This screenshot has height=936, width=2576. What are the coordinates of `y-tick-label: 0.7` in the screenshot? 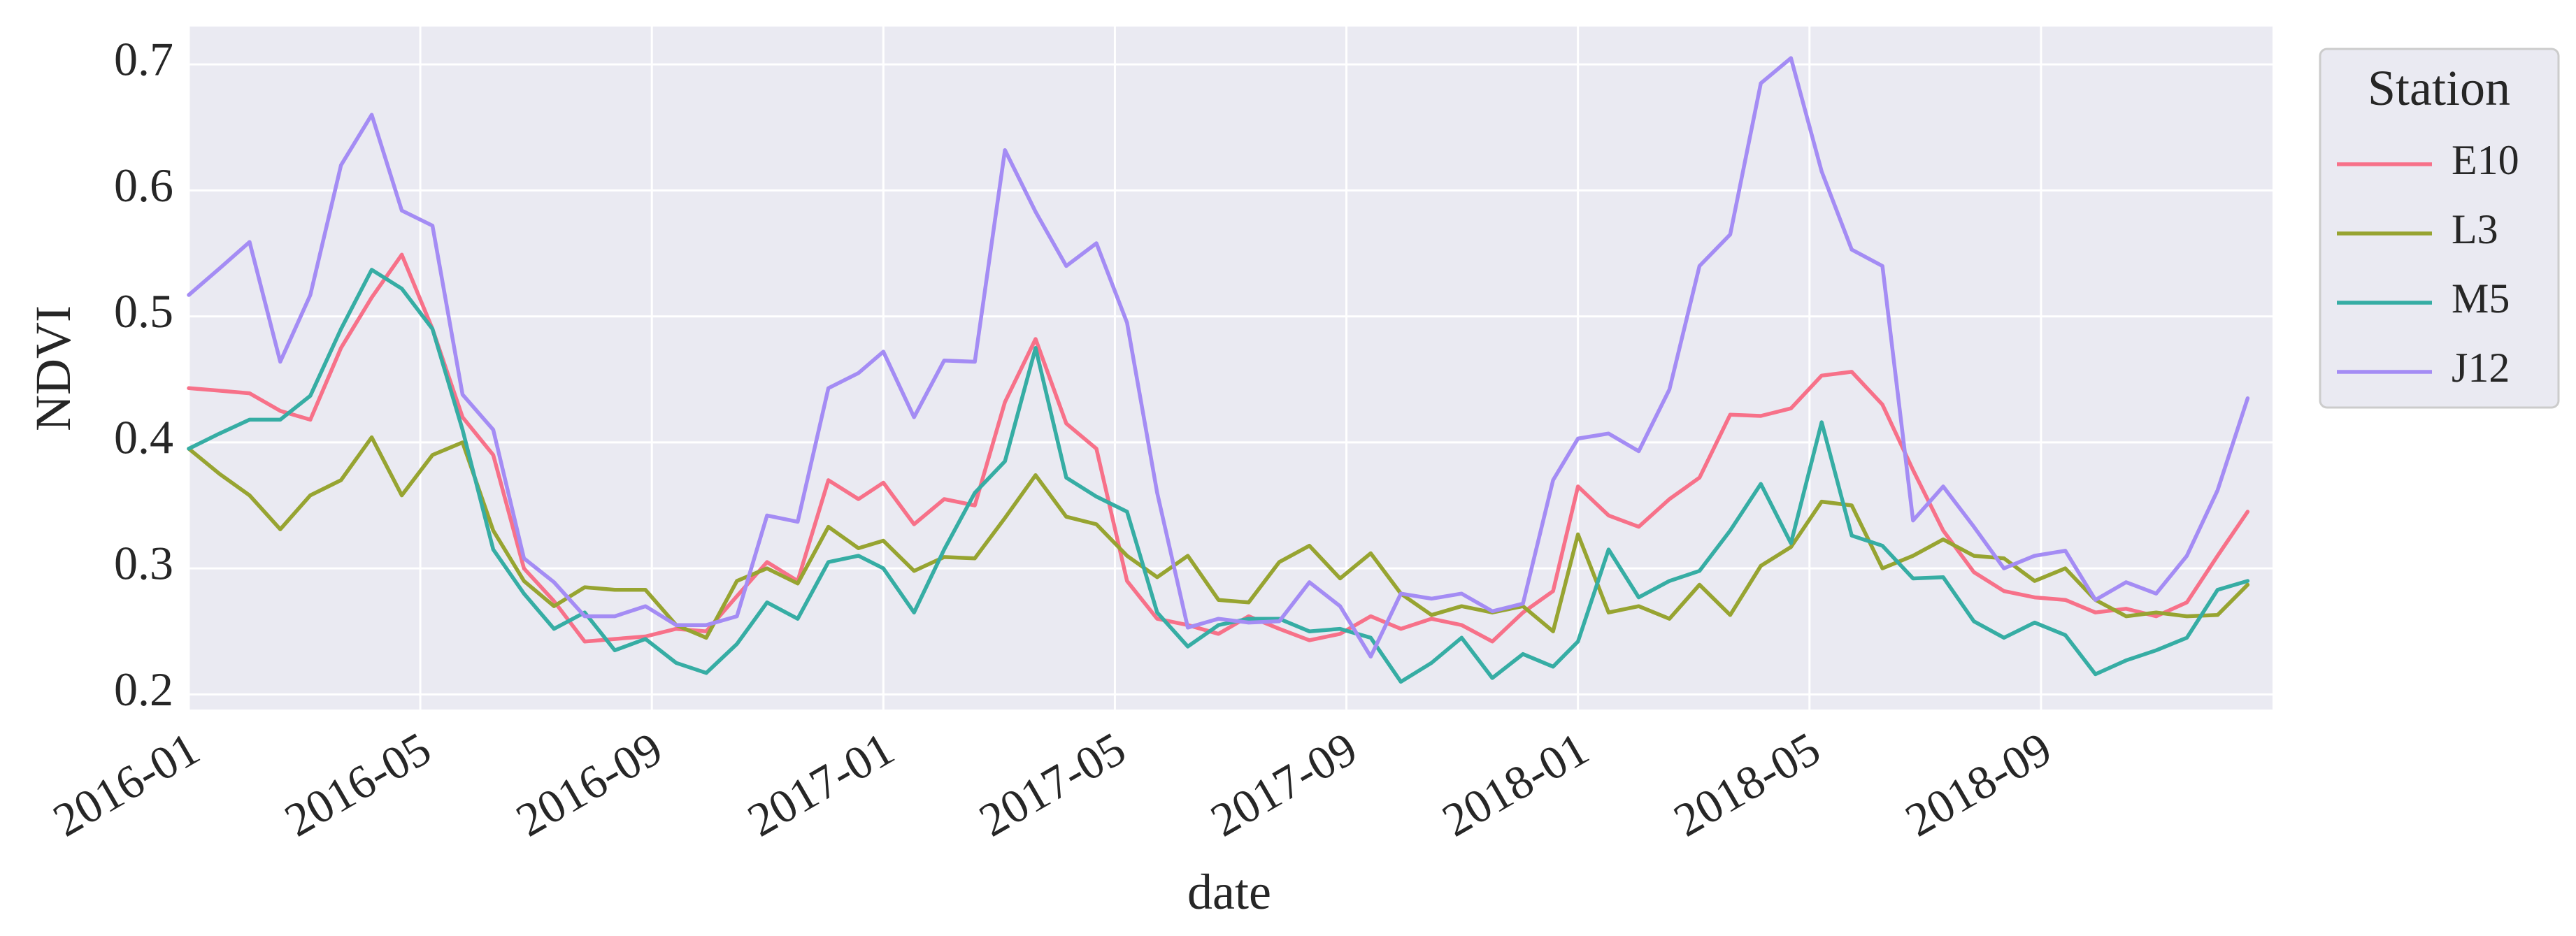 It's located at (143, 59).